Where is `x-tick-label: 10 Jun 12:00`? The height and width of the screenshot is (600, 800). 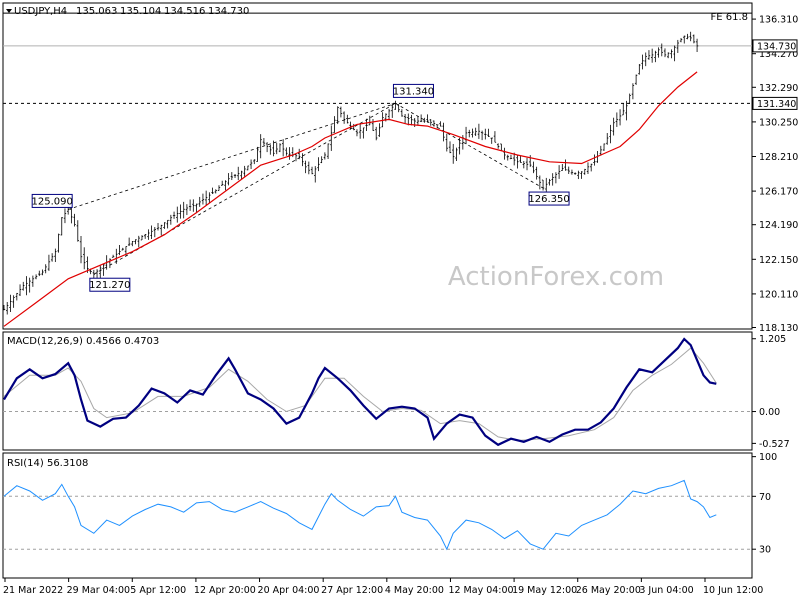 x-tick-label: 10 Jun 12:00 is located at coordinates (733, 590).